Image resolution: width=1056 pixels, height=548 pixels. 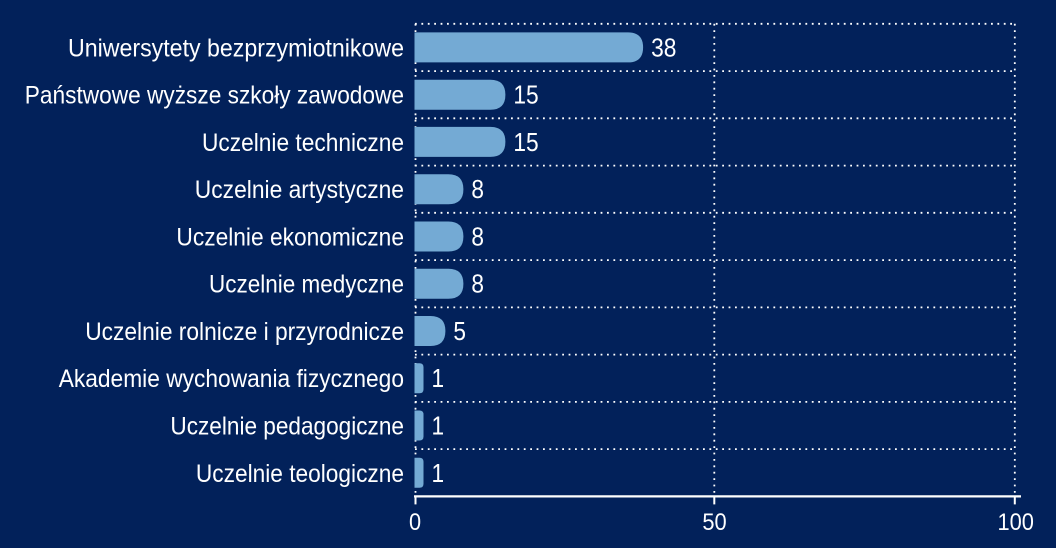 What do you see at coordinates (415, 522) in the screenshot?
I see `svg-text: 0` at bounding box center [415, 522].